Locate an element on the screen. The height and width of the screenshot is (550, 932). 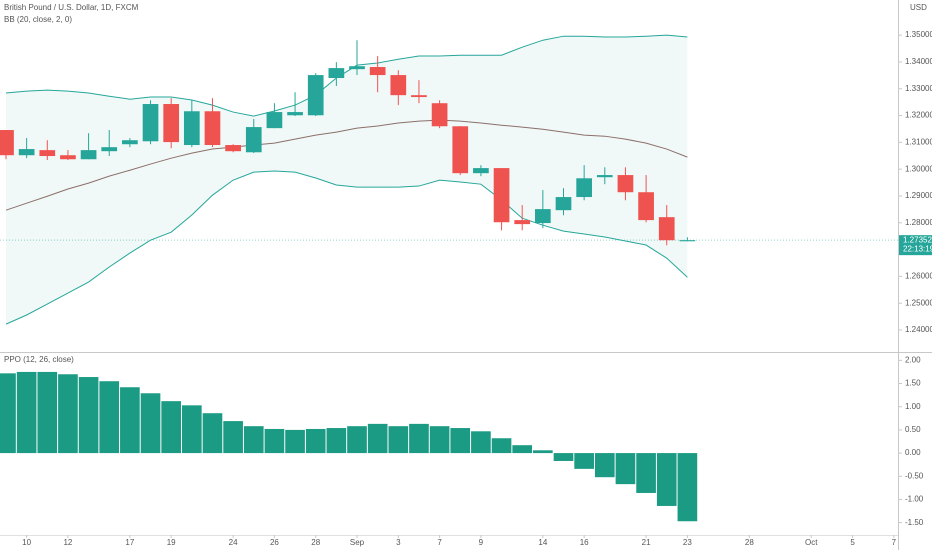
x-tick-label: 24 is located at coordinates (233, 542).